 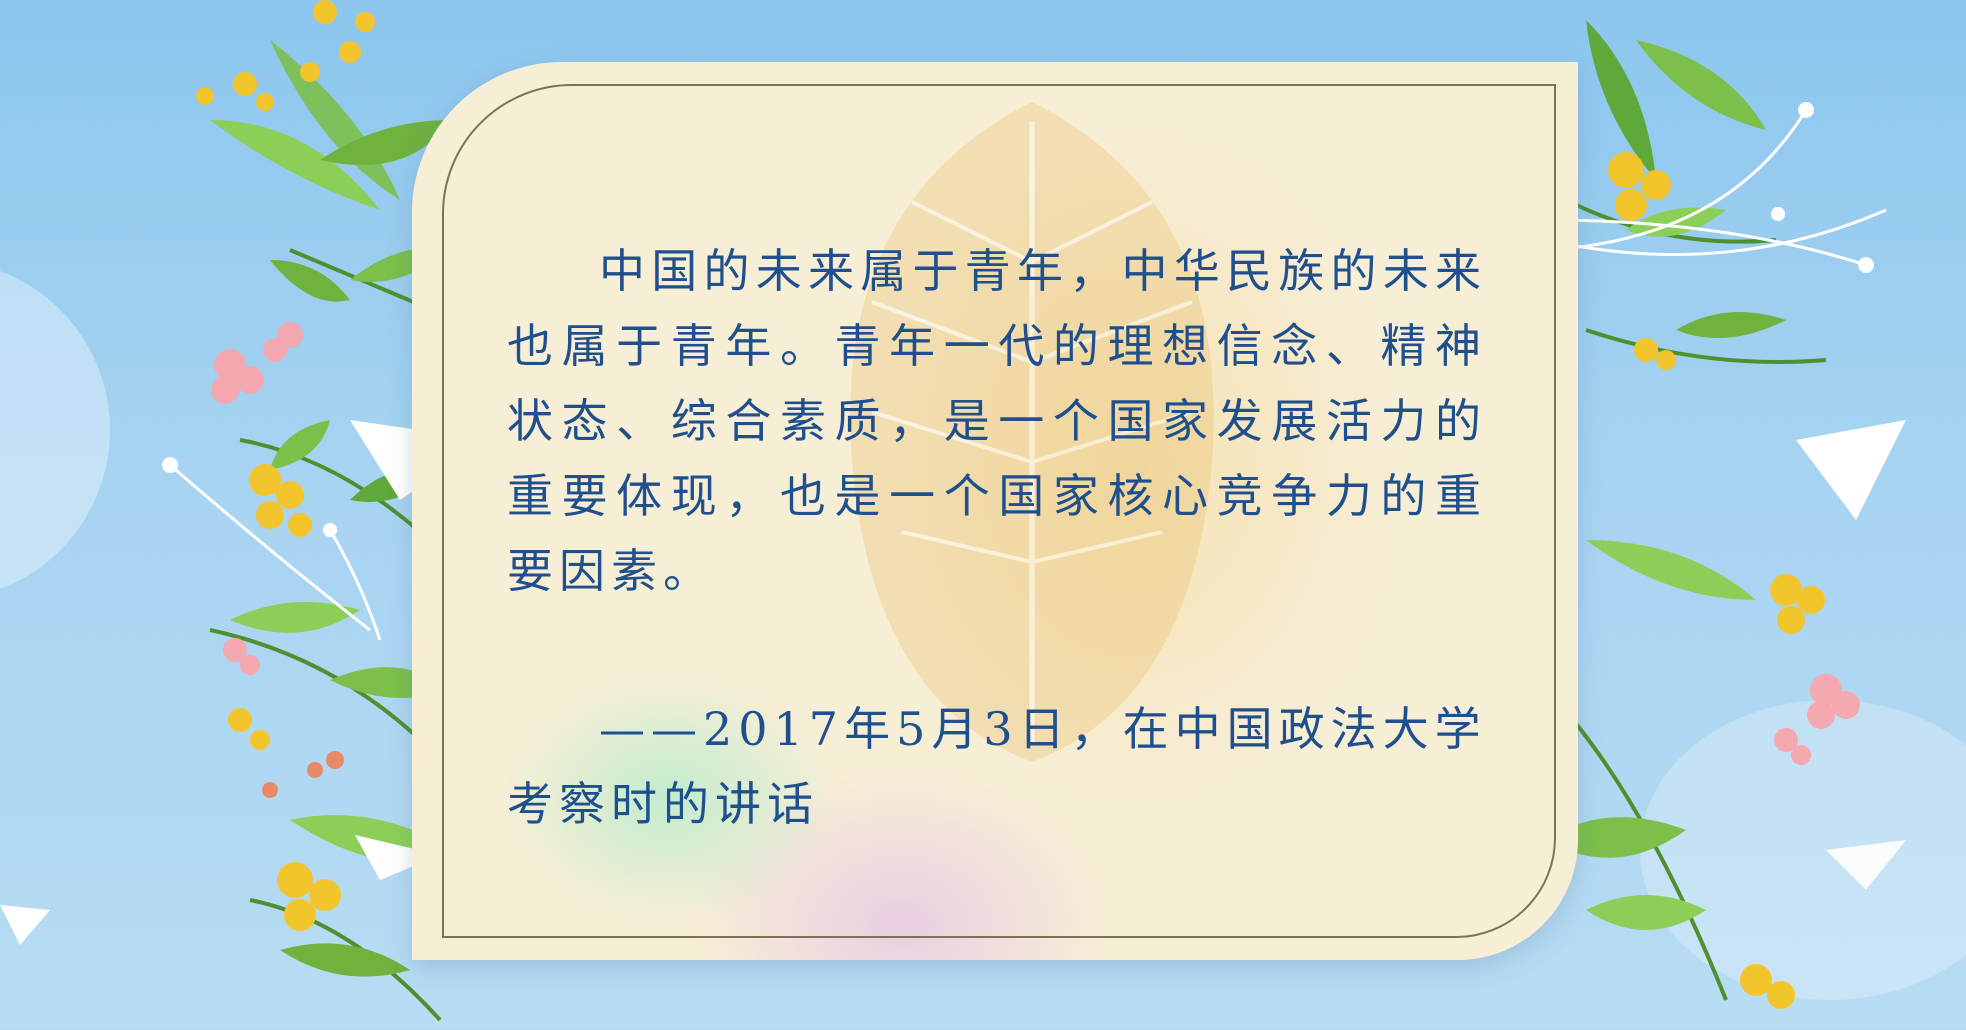 I want to click on leaf-watermark, so click(x=1032, y=432).